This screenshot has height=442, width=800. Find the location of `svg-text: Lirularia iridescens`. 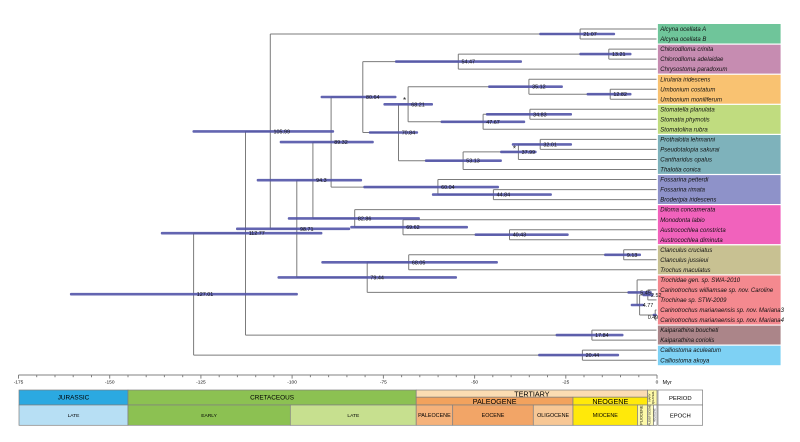

svg-text: Lirularia iridescens is located at coordinates (685, 80).